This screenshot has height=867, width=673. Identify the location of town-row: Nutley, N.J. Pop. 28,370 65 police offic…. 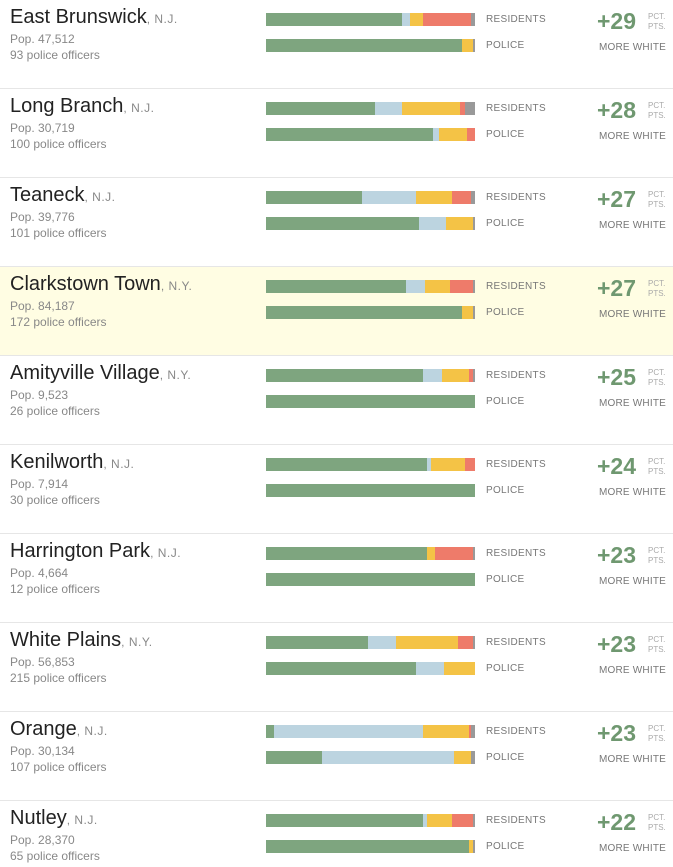
(336, 834).